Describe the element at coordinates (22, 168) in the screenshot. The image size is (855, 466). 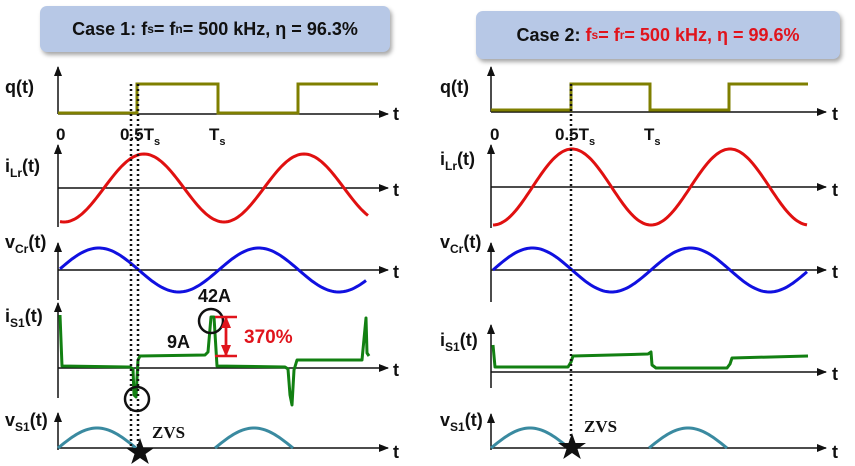
I see `ilr-label-1: iLr(t)` at that location.